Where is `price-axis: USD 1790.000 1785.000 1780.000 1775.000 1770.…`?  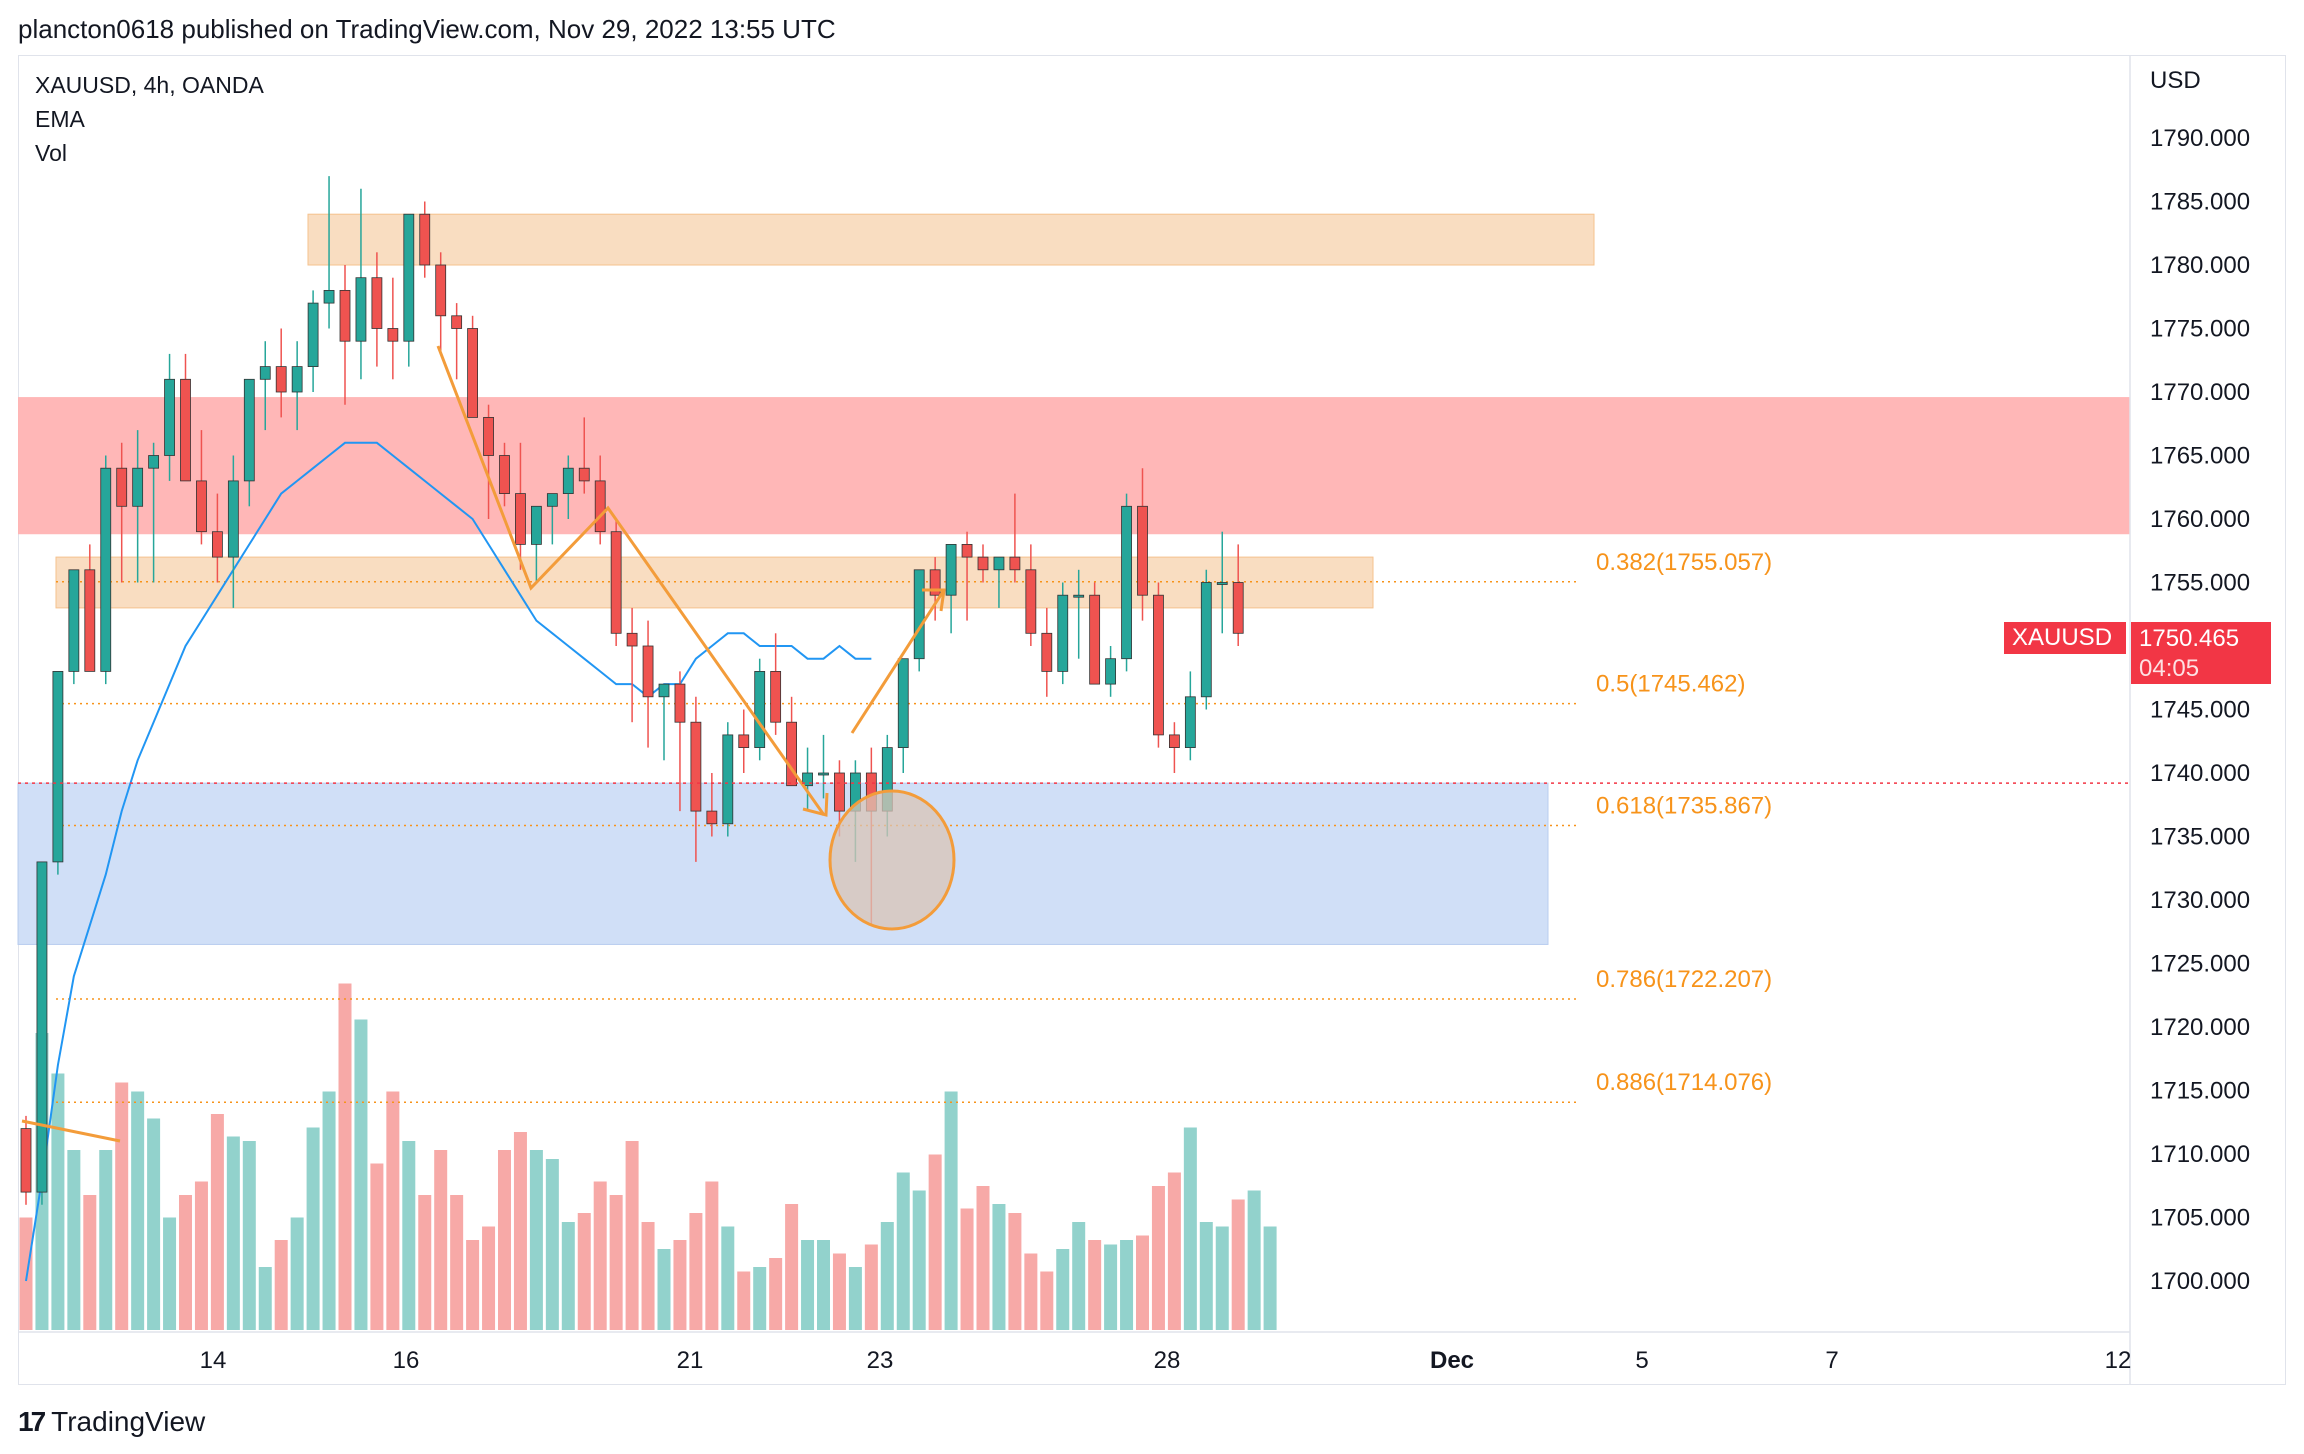
price-axis: USD 1790.000 1785.000 1780.000 1775.000 1770.… is located at coordinates (2200, 681).